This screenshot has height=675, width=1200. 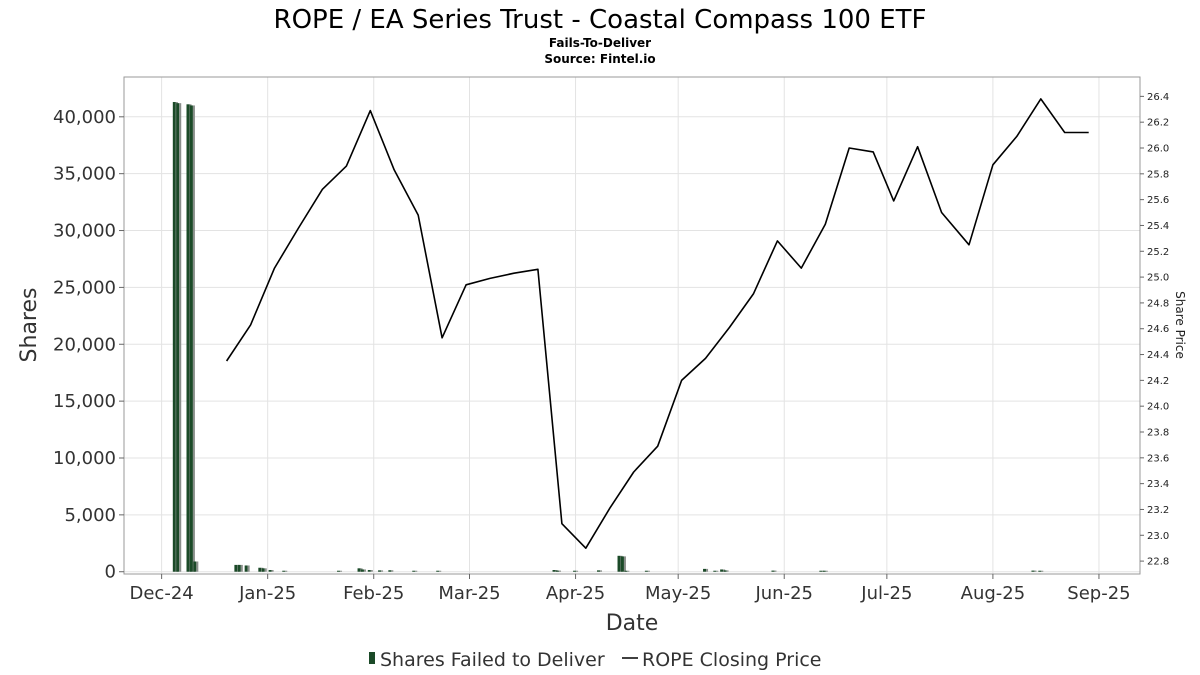 What do you see at coordinates (1158, 303) in the screenshot?
I see `y-right-tick-label: 24.8` at bounding box center [1158, 303].